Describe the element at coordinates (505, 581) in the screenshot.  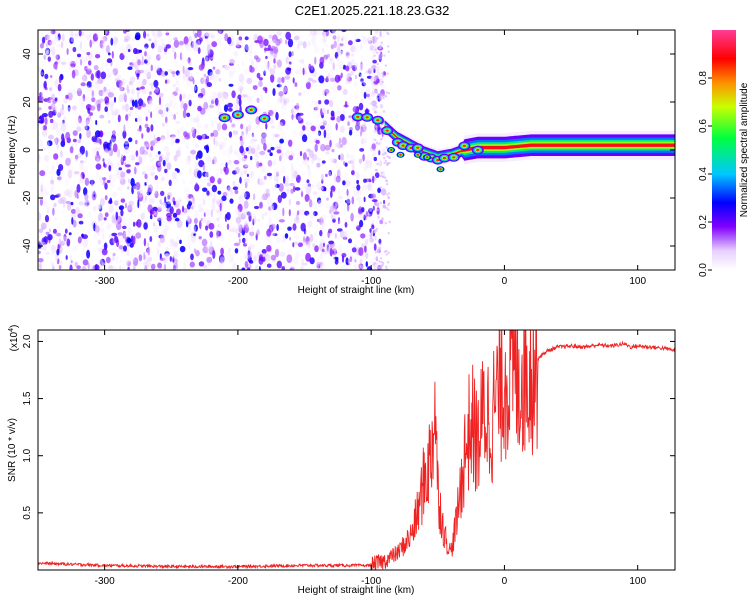
I see `snr-xtick-label: 0` at that location.